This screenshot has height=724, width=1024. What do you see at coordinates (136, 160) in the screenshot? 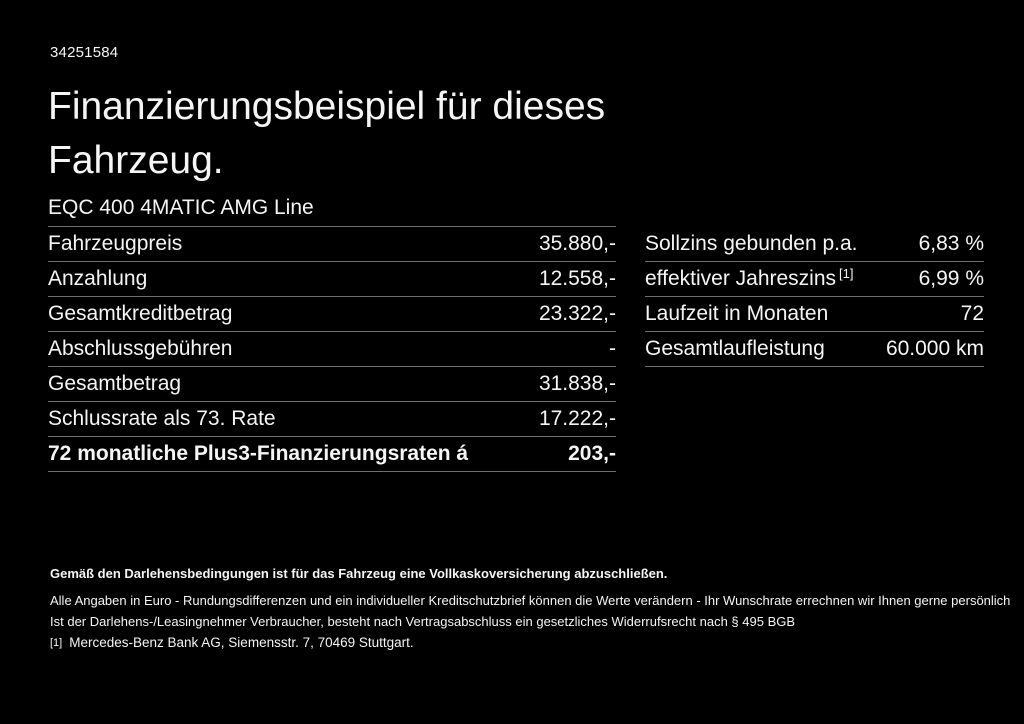
I see `page-title-line-2: Fahrzeug.` at bounding box center [136, 160].